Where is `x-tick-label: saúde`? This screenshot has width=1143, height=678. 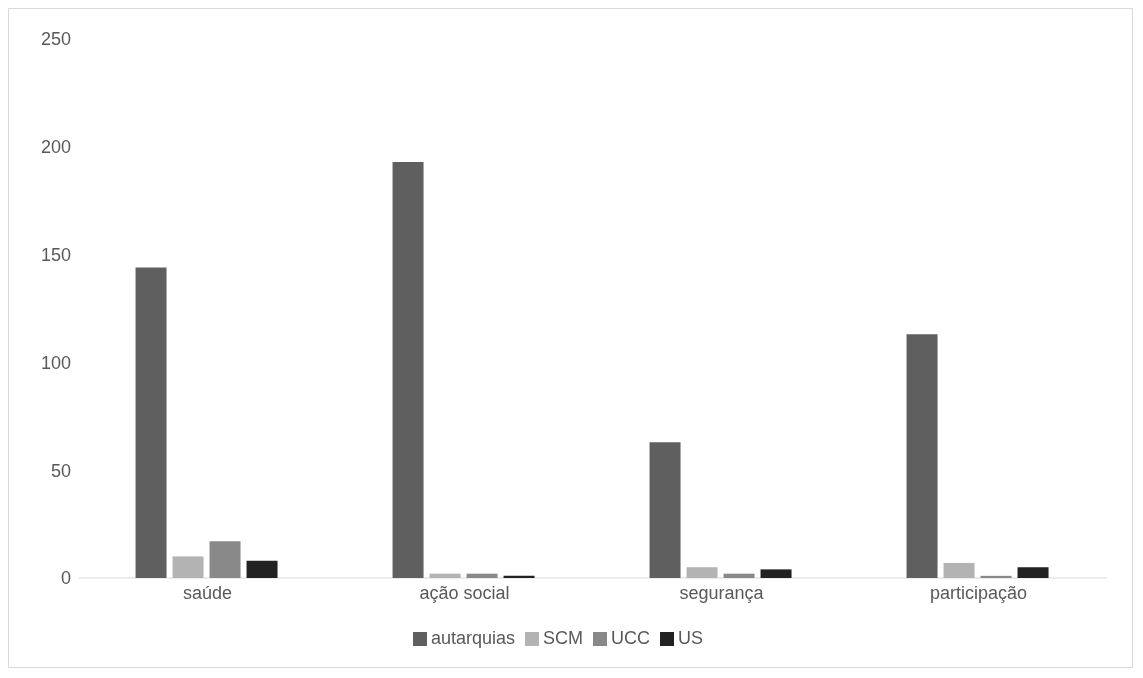
x-tick-label: saúde is located at coordinates (207, 592).